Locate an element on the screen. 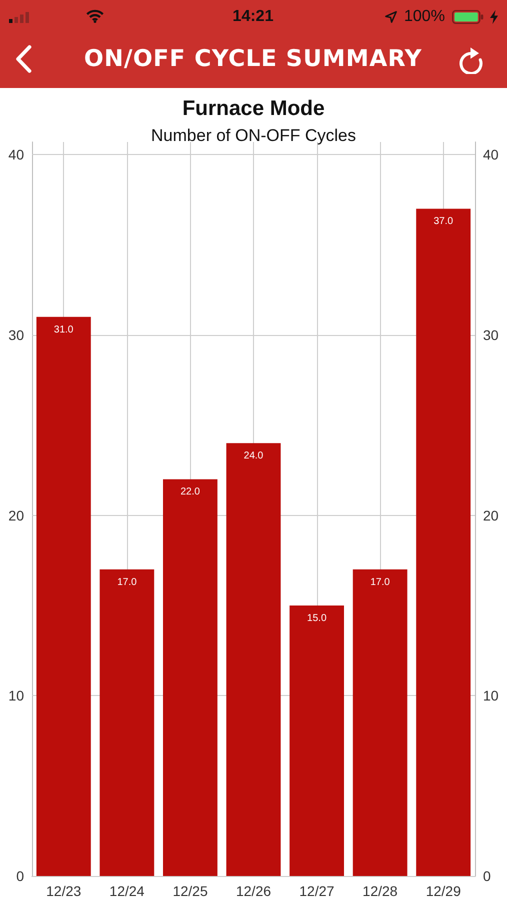 This screenshot has width=507, height=900. y-tick-label: 40 is located at coordinates (16, 154).